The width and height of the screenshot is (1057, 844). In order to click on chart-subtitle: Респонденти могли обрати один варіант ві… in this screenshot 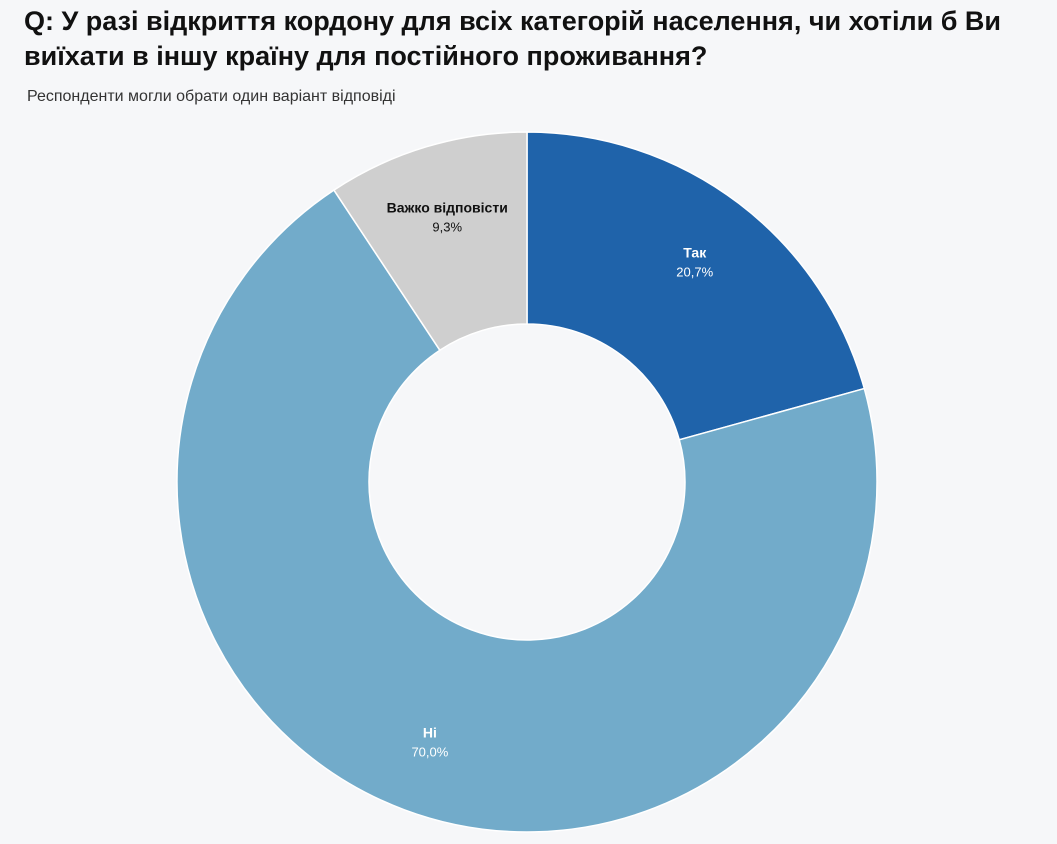, I will do `click(211, 96)`.